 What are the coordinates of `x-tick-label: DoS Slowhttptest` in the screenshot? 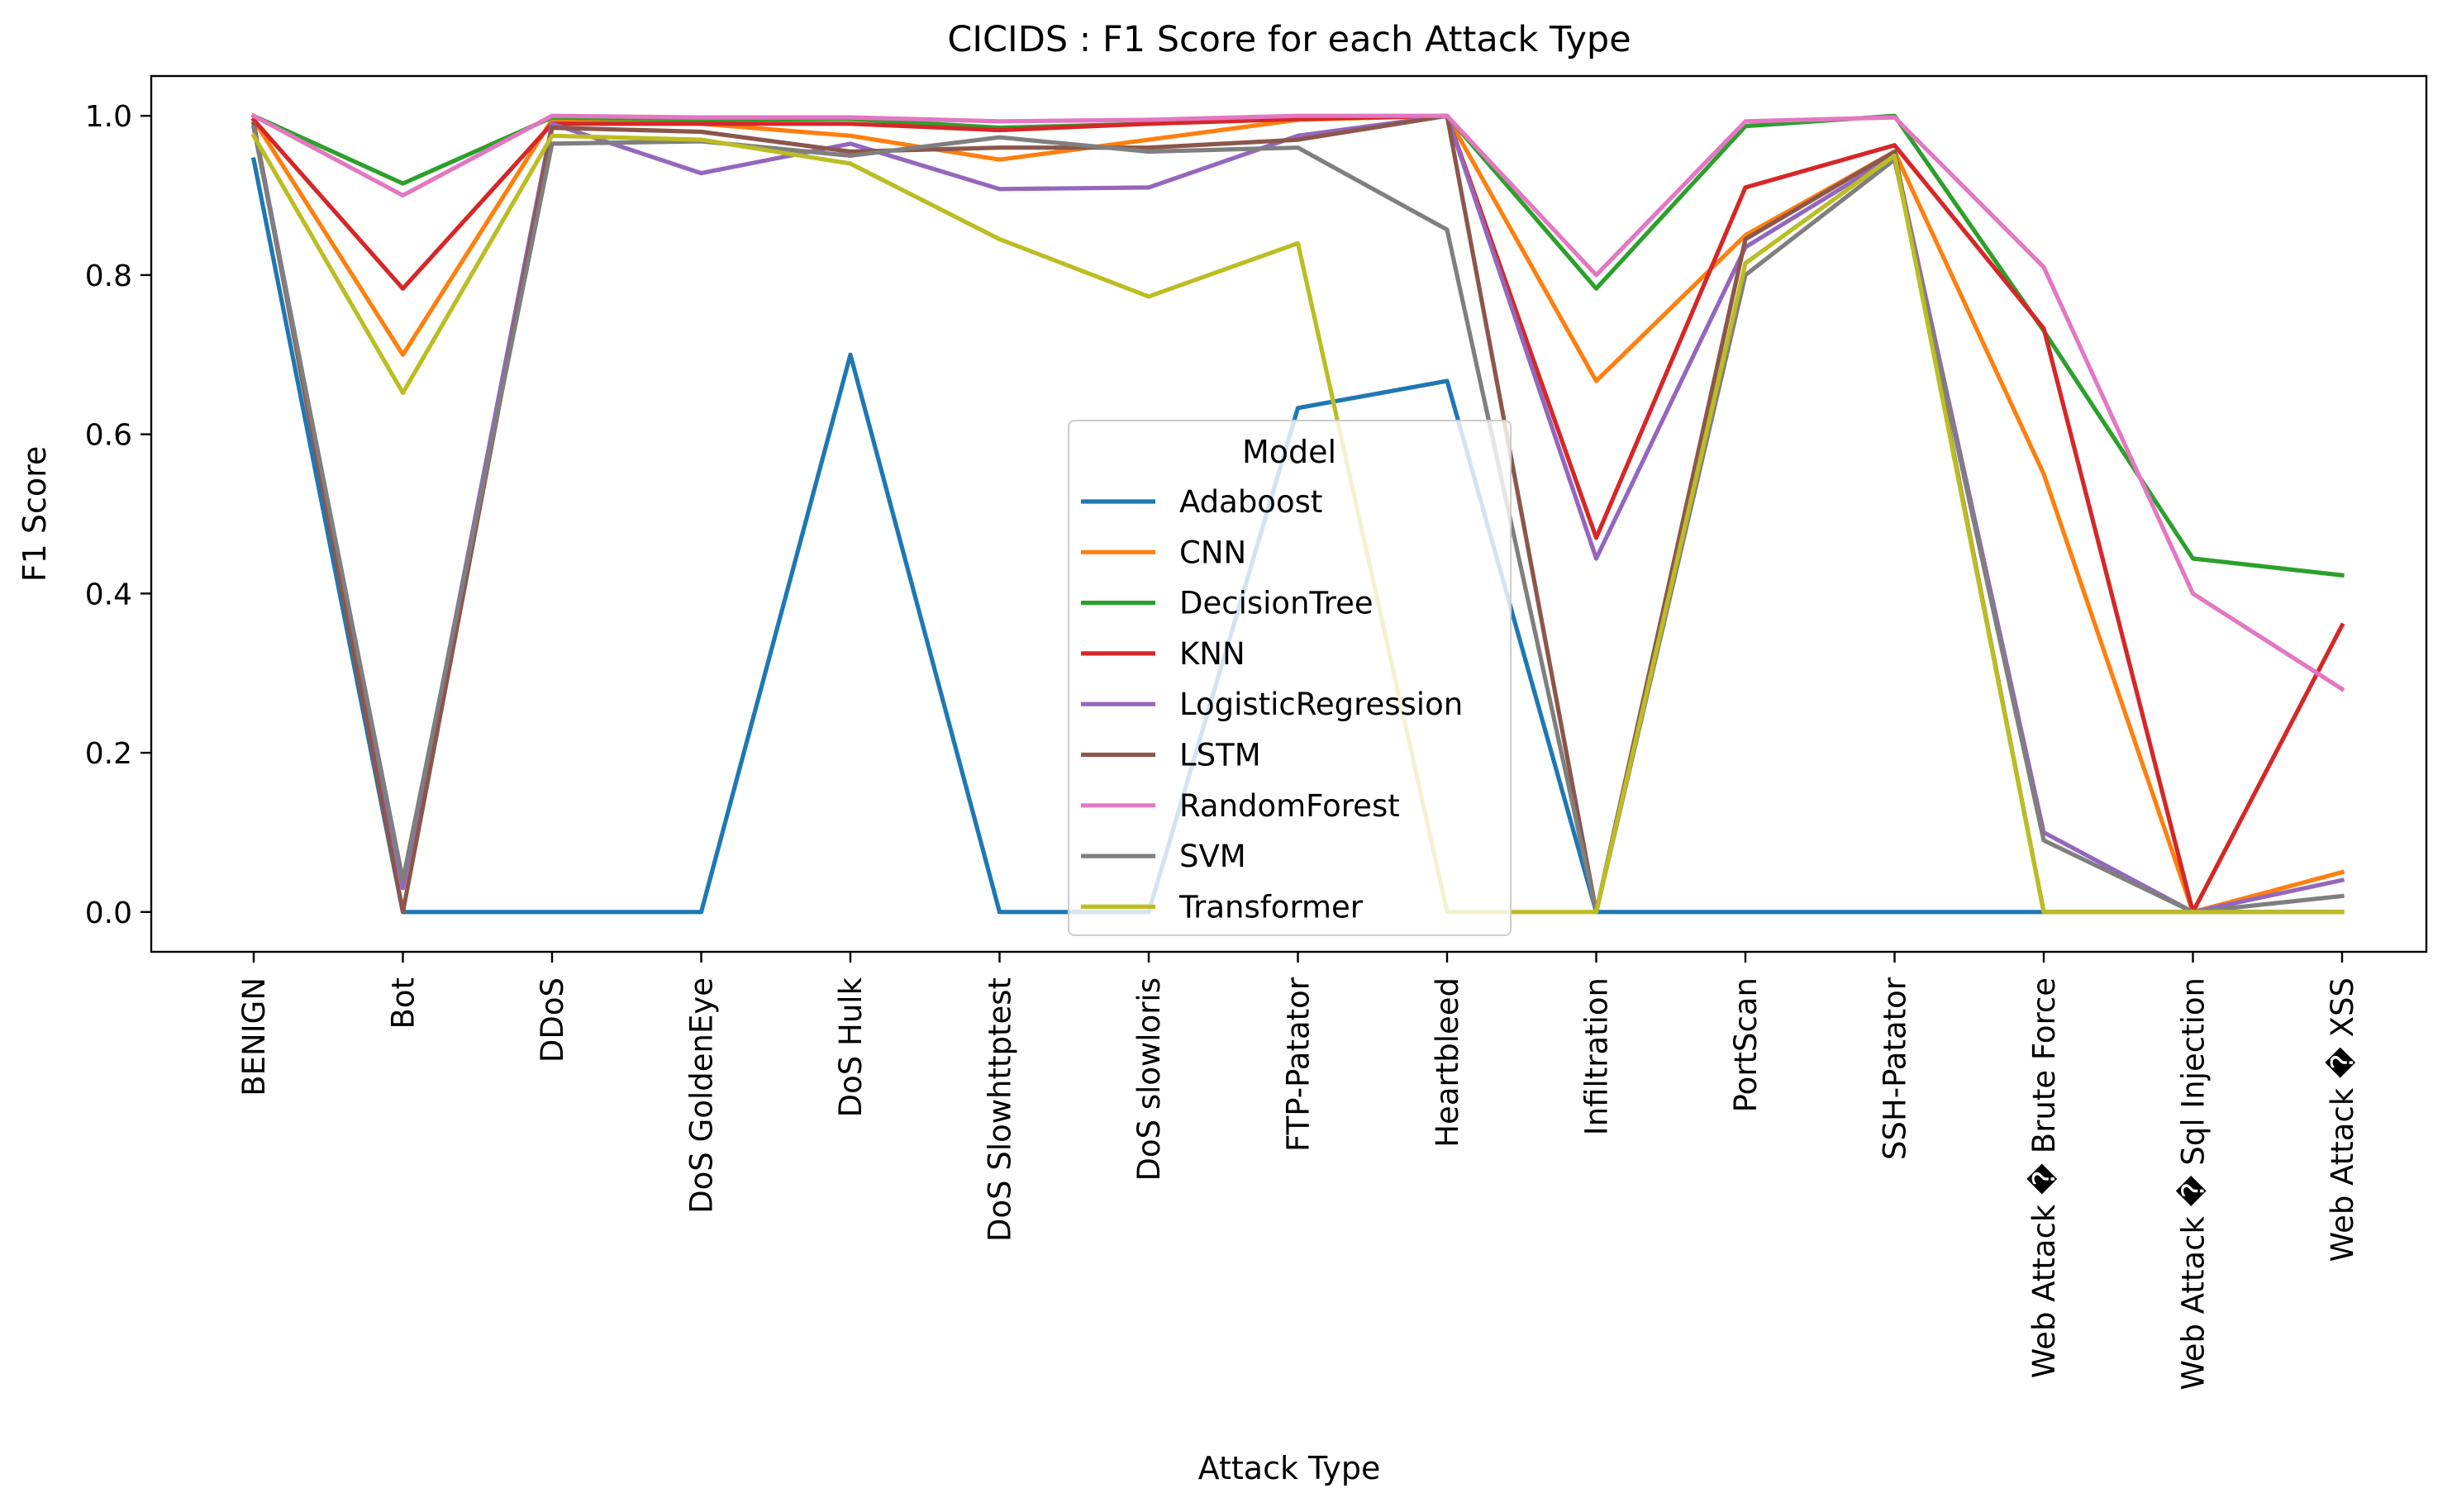 It's located at (1000, 1109).